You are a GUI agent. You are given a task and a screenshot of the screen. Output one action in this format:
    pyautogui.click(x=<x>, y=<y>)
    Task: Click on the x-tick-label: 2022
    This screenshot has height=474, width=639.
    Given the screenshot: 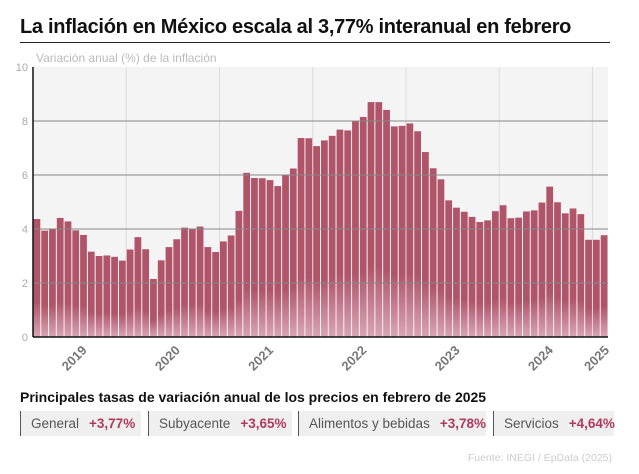 What is the action you would take?
    pyautogui.click(x=353, y=358)
    